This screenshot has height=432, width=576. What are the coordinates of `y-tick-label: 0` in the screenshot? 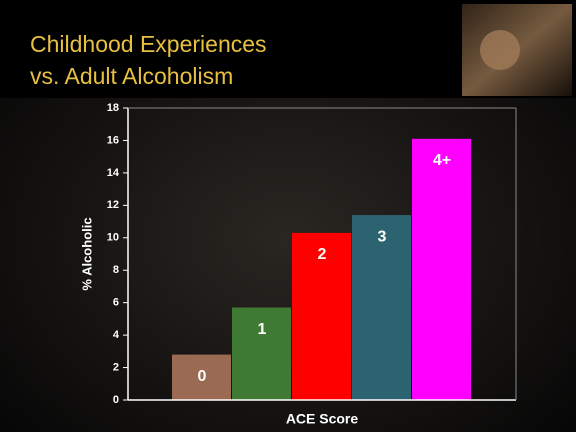 It's located at (116, 400).